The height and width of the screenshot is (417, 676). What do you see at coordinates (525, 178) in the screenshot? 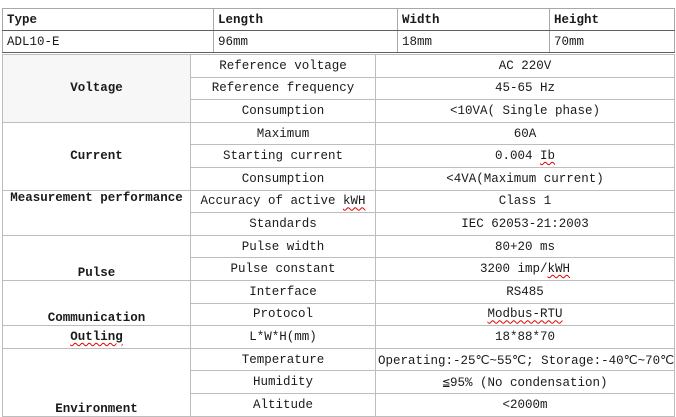
I see `value-cell: <4VA(Maximum current)` at bounding box center [525, 178].